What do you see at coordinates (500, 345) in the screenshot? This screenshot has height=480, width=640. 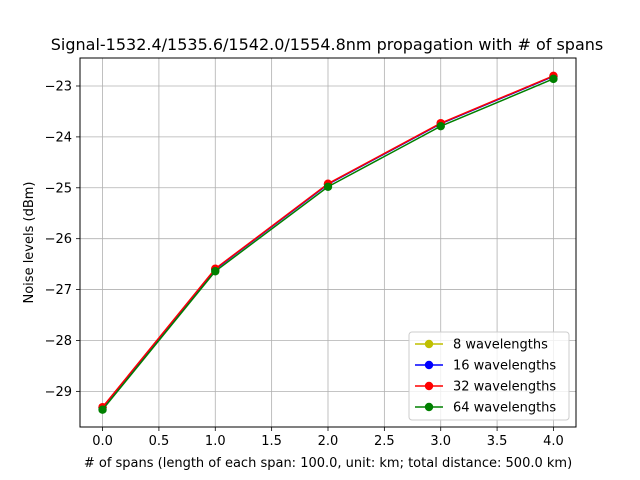 I see `legend-label: 8 wavelengths` at bounding box center [500, 345].